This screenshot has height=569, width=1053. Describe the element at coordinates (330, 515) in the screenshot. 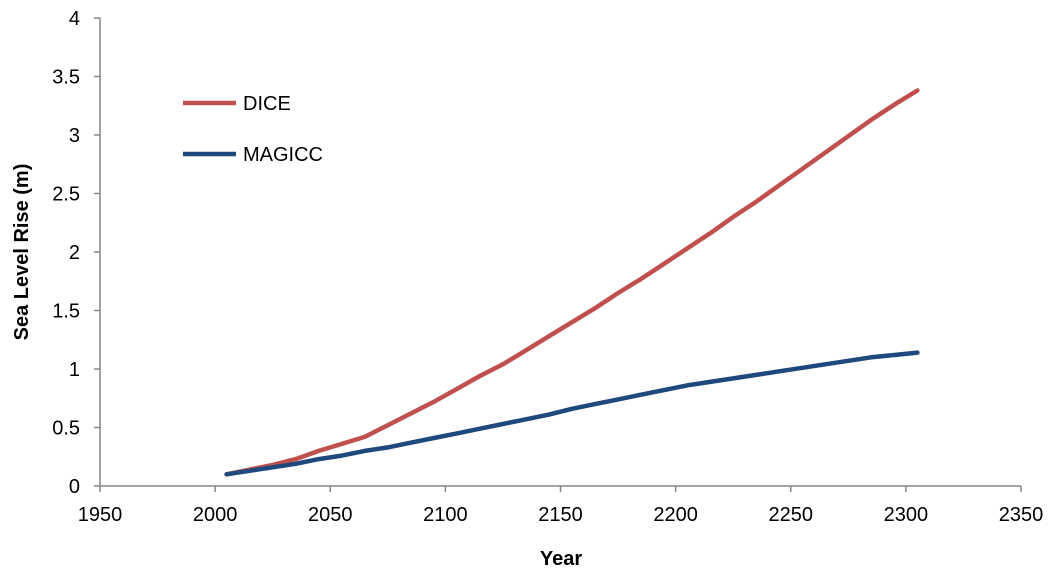

I see `x-tick-label: 2050` at that location.